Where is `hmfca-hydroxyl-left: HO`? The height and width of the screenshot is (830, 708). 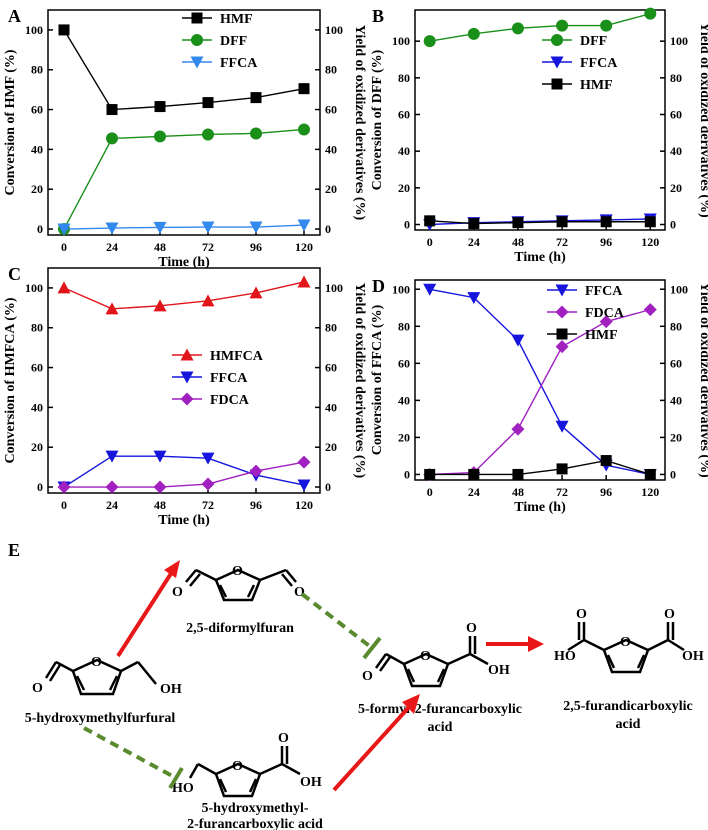 hmfca-hydroxyl-left: HO is located at coordinates (183, 788).